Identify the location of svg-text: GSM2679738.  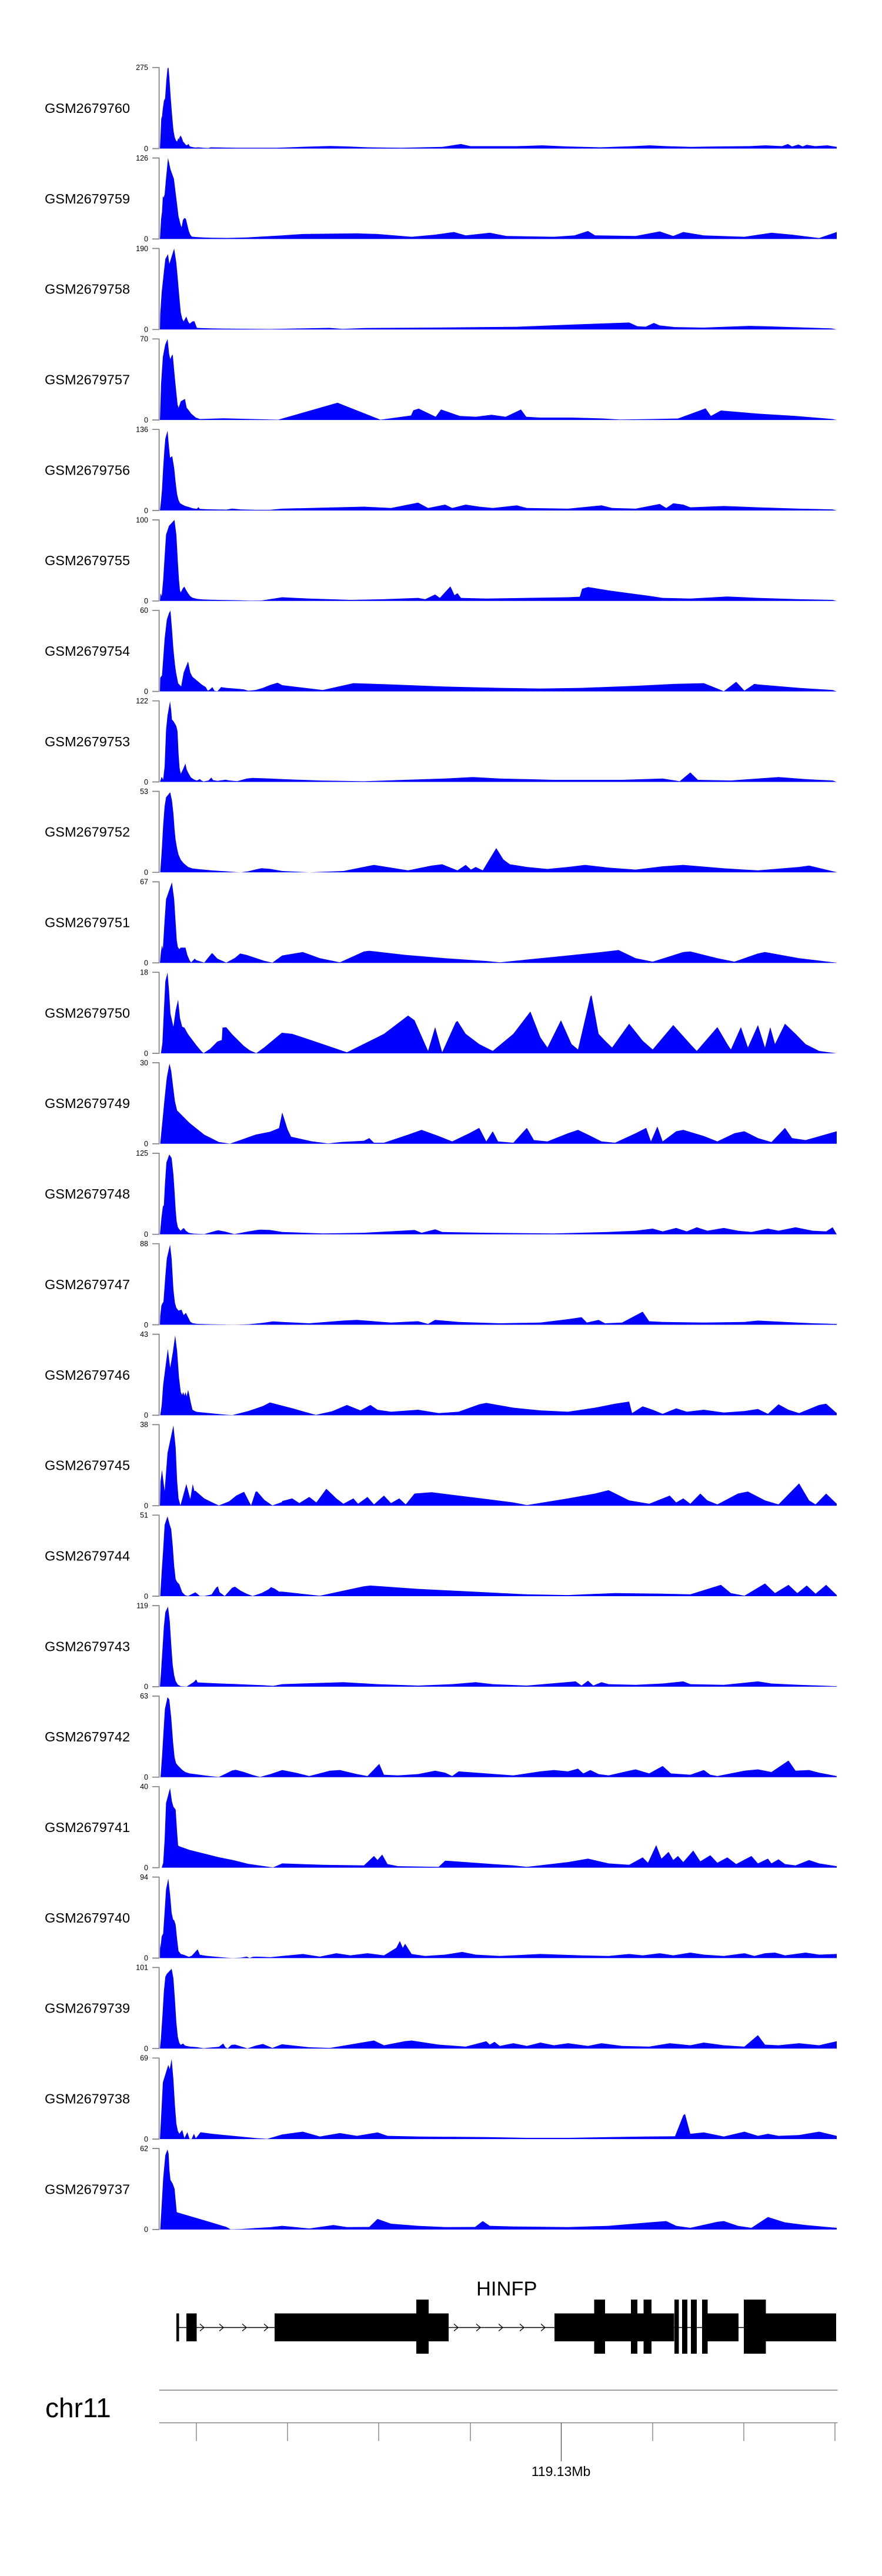
(87, 2099).